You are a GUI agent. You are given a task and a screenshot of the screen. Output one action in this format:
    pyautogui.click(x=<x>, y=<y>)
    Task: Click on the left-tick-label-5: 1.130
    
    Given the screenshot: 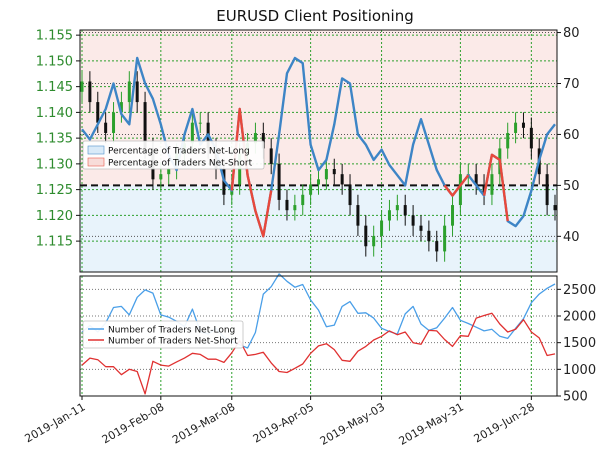 What is the action you would take?
    pyautogui.click(x=54, y=164)
    